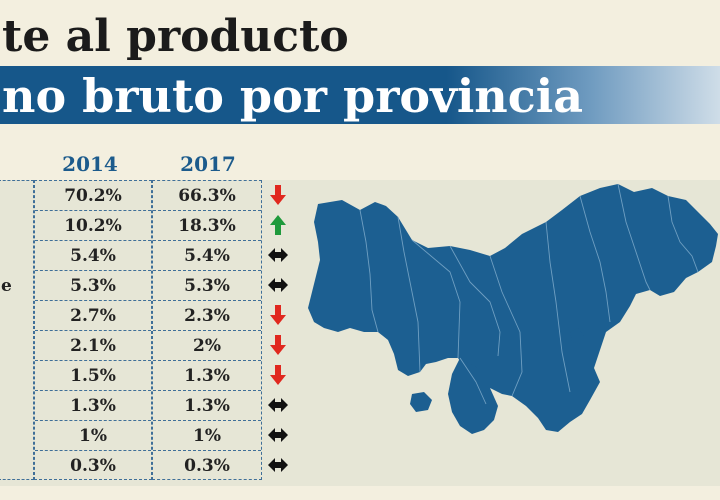  Describe the element at coordinates (93, 316) in the screenshot. I see `value-cell-2014: 2.7%` at that location.